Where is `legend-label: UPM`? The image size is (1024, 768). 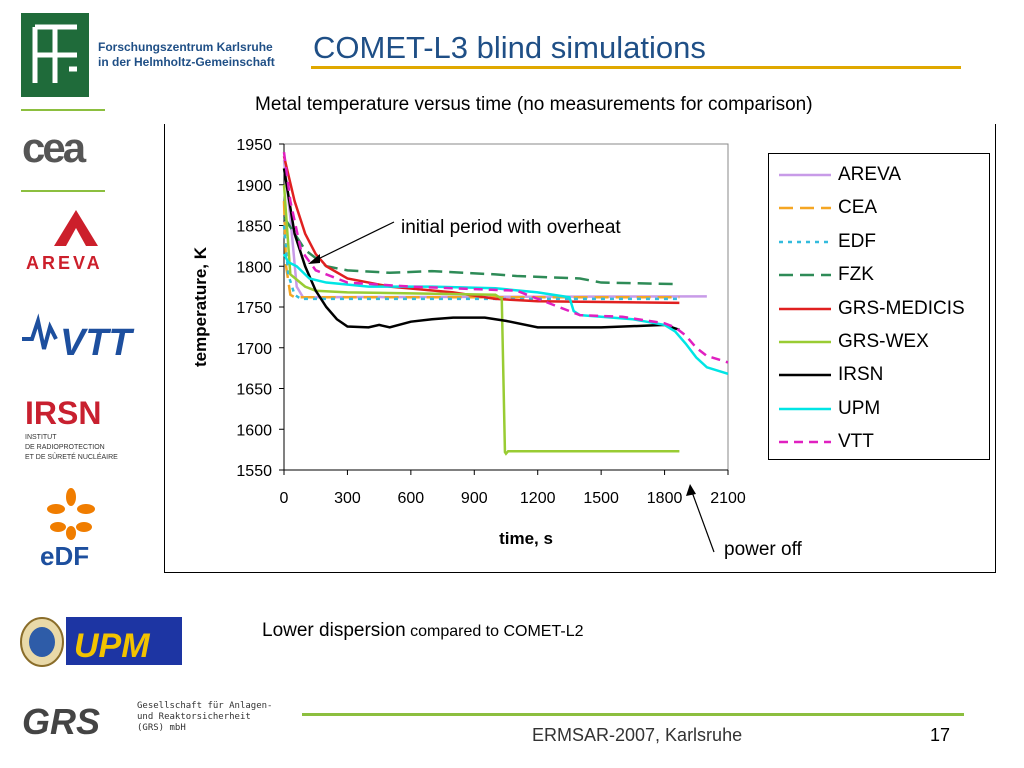 legend-label: UPM is located at coordinates (859, 408).